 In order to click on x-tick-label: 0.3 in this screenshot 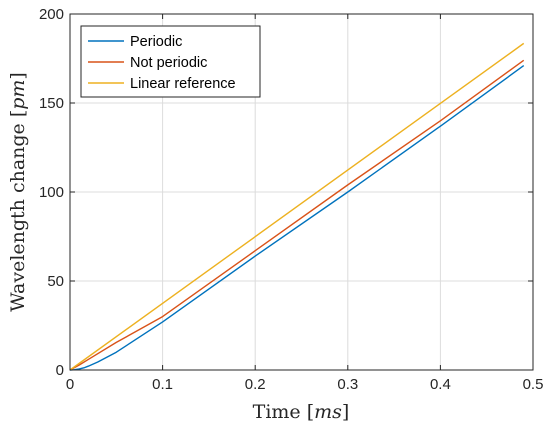, I will do `click(347, 384)`.